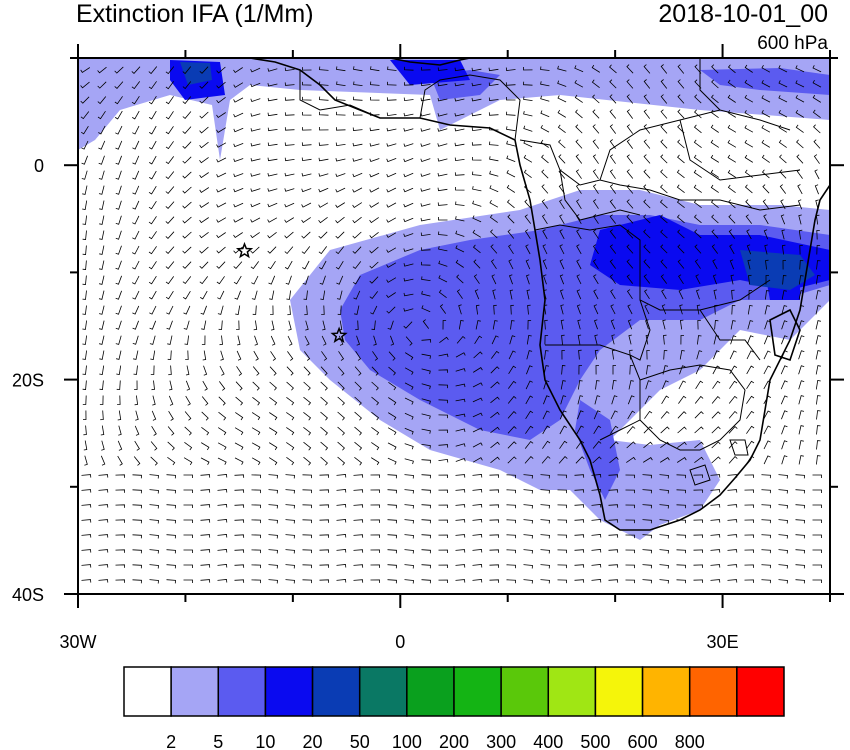 The height and width of the screenshot is (750, 850). What do you see at coordinates (643, 741) in the screenshot?
I see `colorbar-label: 600` at bounding box center [643, 741].